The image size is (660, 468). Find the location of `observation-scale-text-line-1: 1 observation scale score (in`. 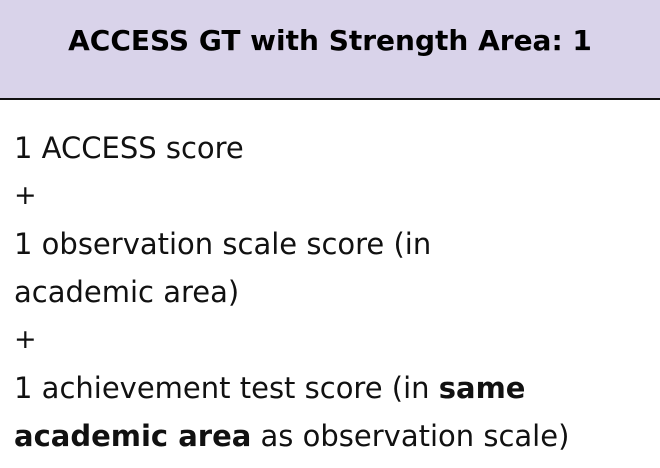

observation-scale-text-line-1: 1 observation scale score (in is located at coordinates (223, 244).